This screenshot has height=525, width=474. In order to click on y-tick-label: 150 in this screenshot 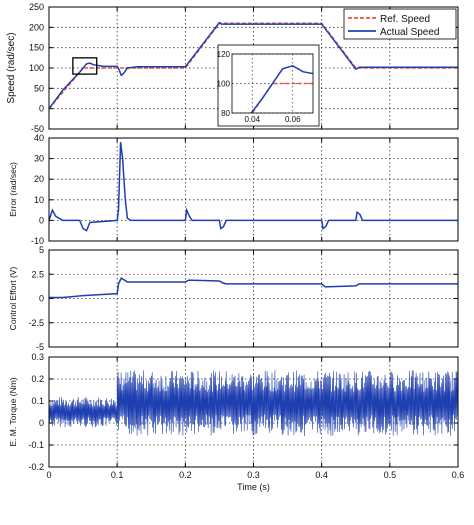, I will do `click(36, 48)`.